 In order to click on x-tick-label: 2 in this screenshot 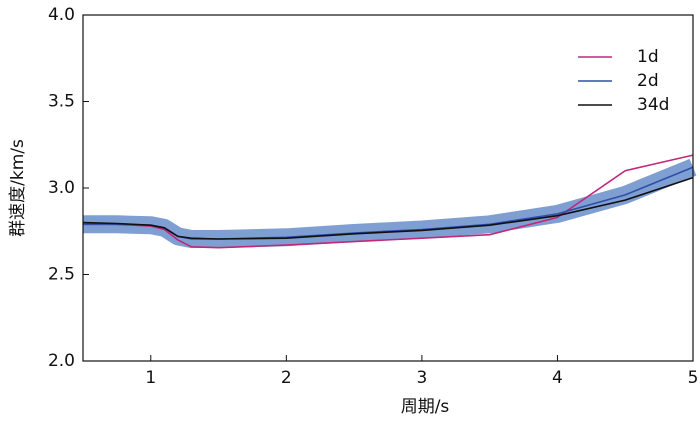, I will do `click(286, 378)`.